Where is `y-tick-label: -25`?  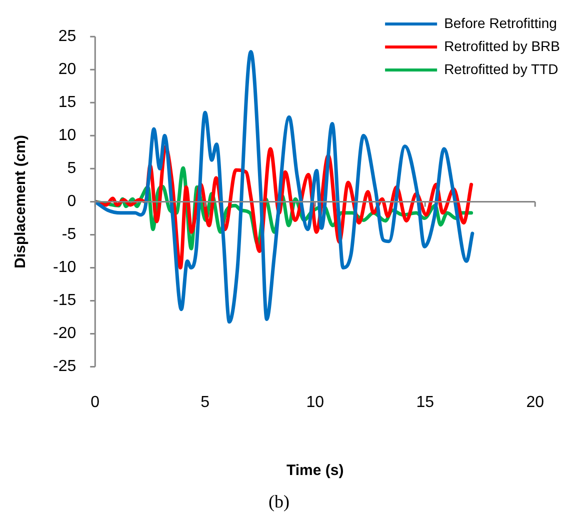 y-tick-label: -25 is located at coordinates (64, 367).